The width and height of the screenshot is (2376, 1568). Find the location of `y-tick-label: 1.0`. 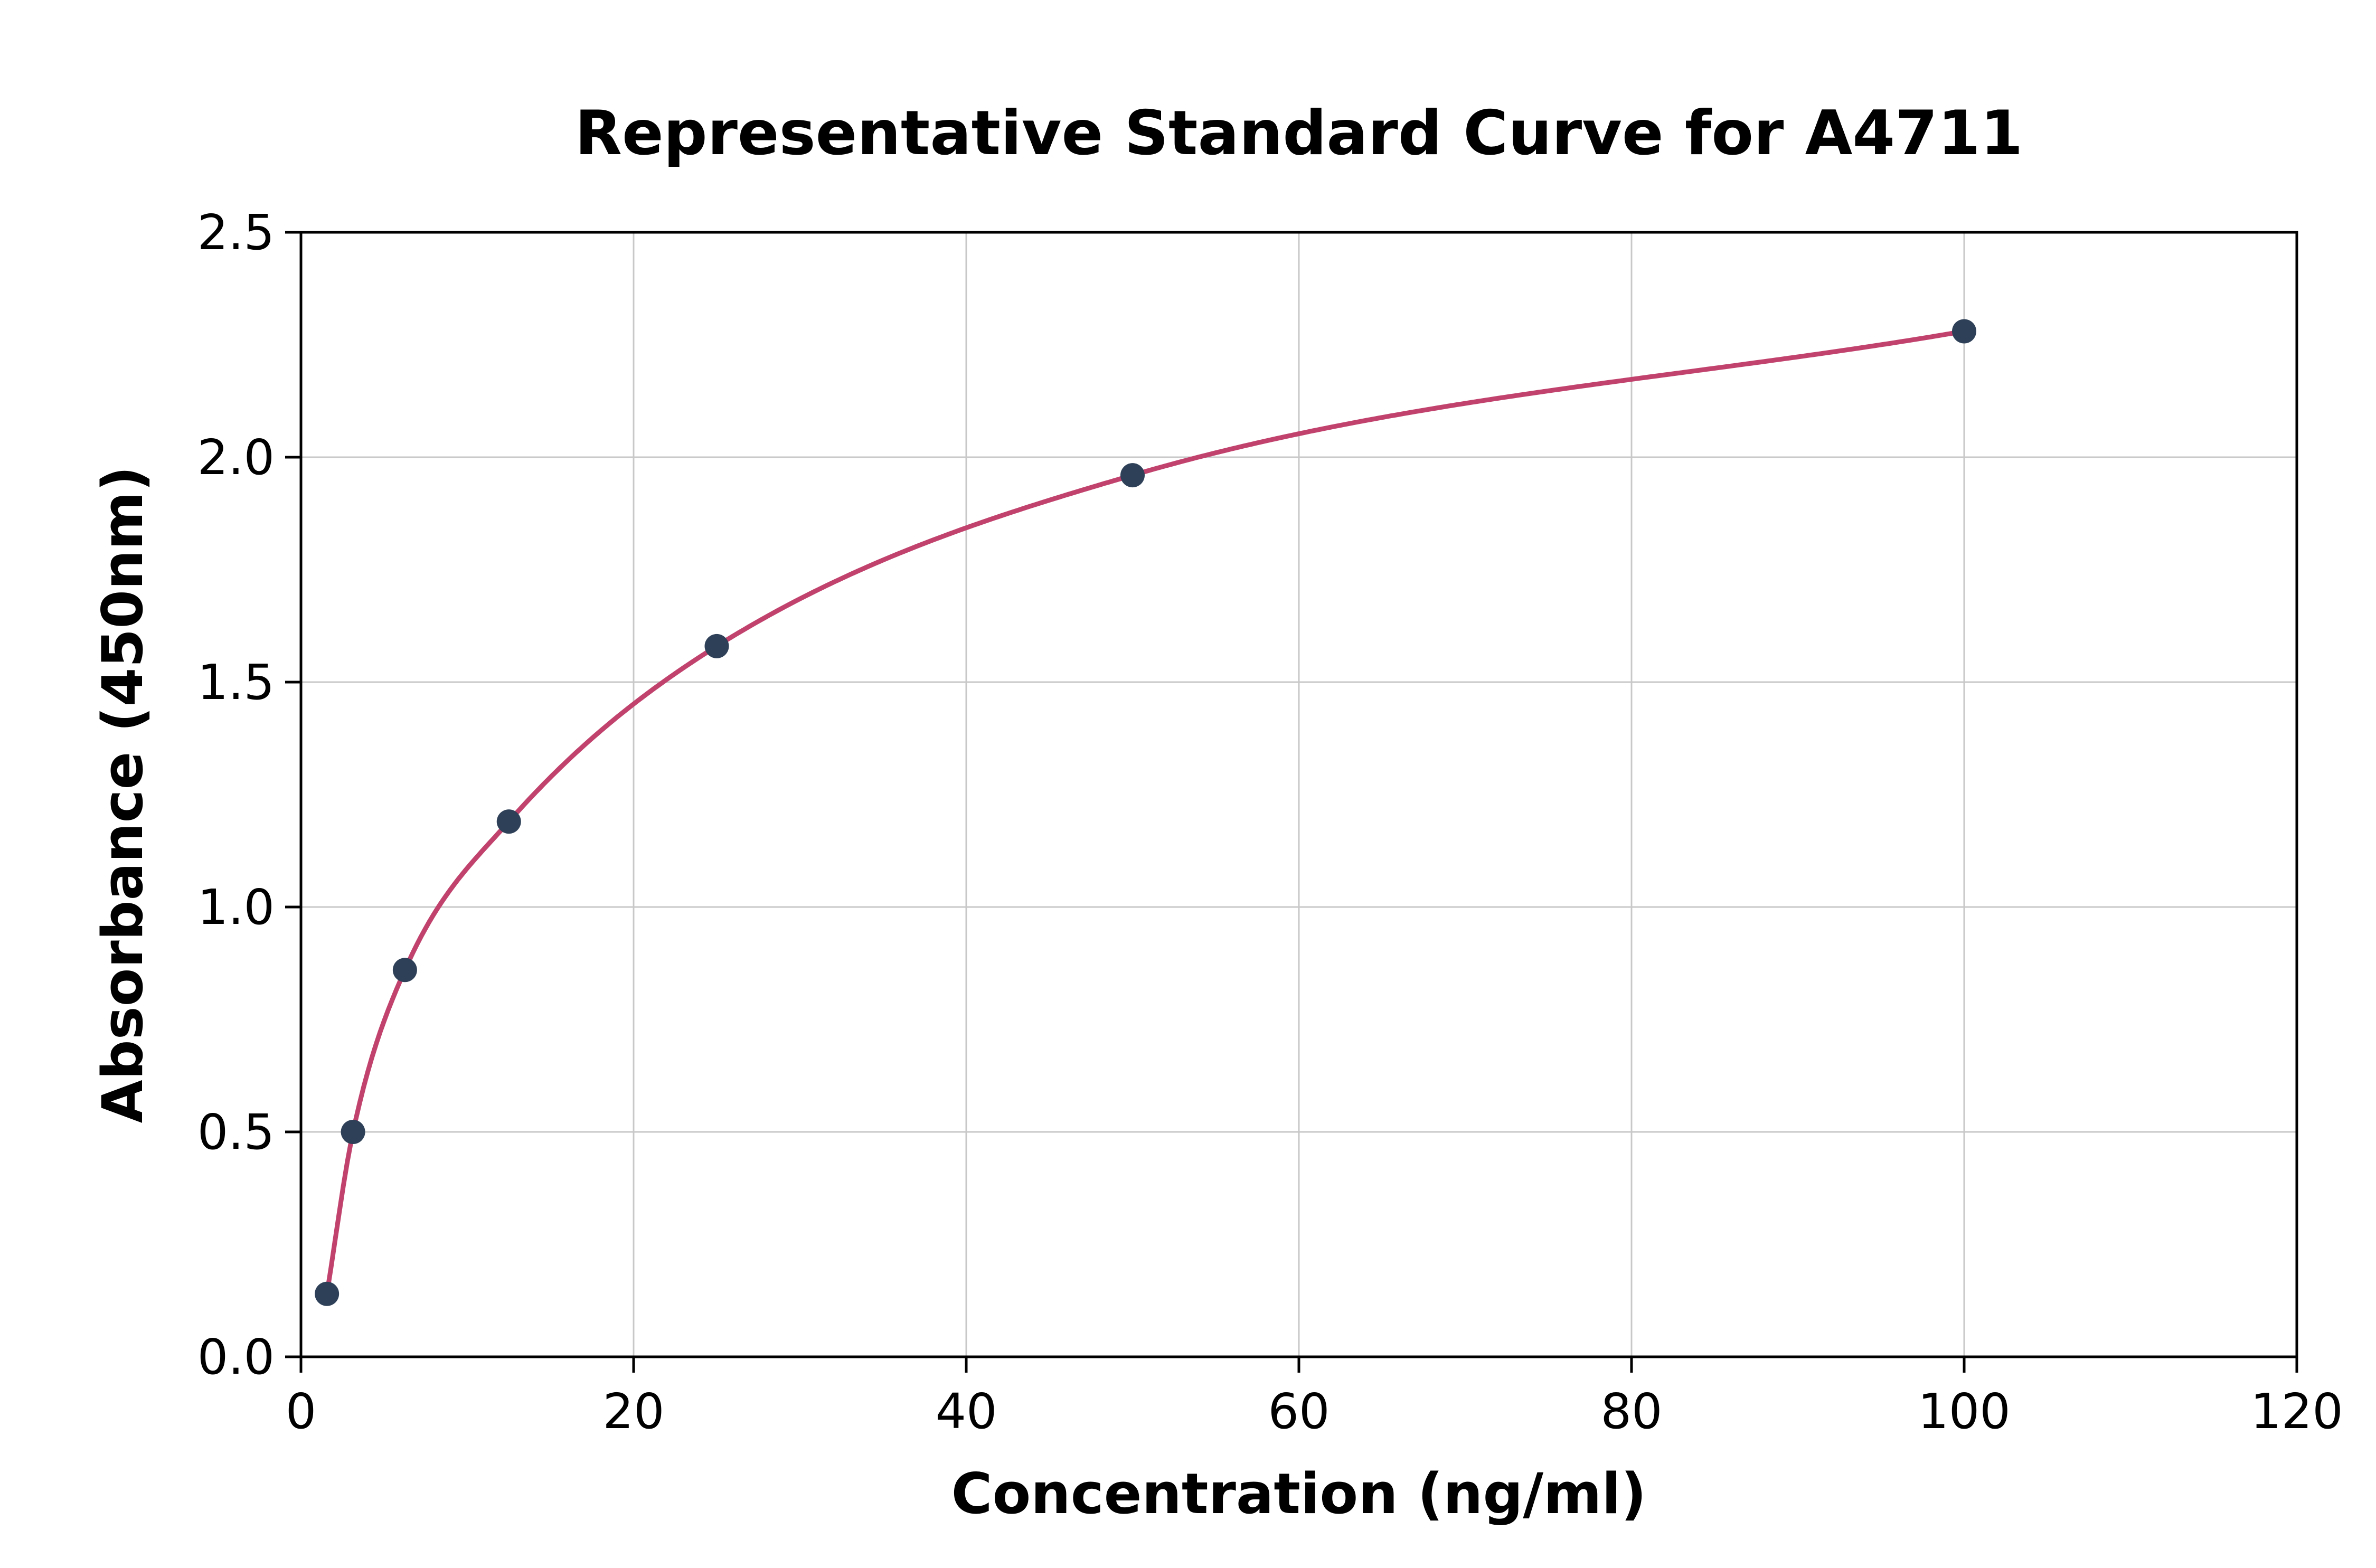

y-tick-label: 1.0 is located at coordinates (236, 907).